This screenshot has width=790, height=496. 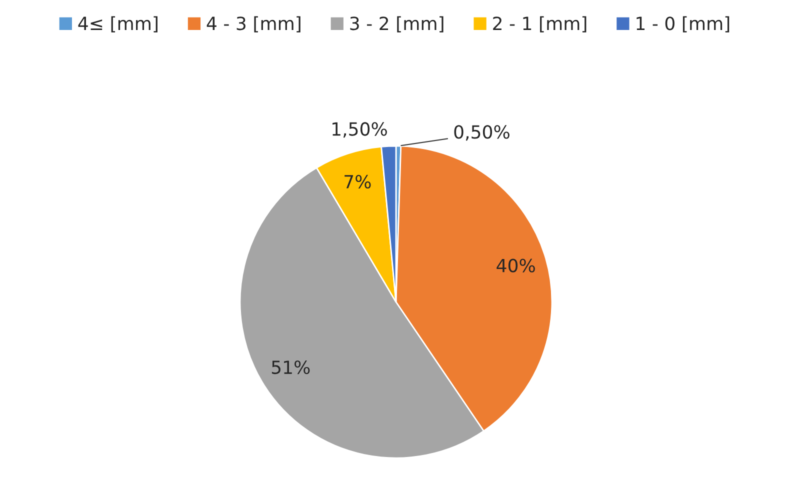 What do you see at coordinates (397, 24) in the screenshot?
I see `legend-label: 3 - 2 [mm]` at bounding box center [397, 24].